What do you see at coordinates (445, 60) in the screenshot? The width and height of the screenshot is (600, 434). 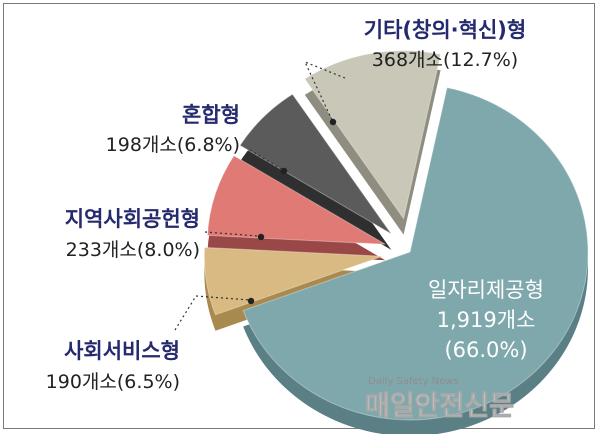 I see `label-value-gita: 368개소(12.7%)` at bounding box center [445, 60].